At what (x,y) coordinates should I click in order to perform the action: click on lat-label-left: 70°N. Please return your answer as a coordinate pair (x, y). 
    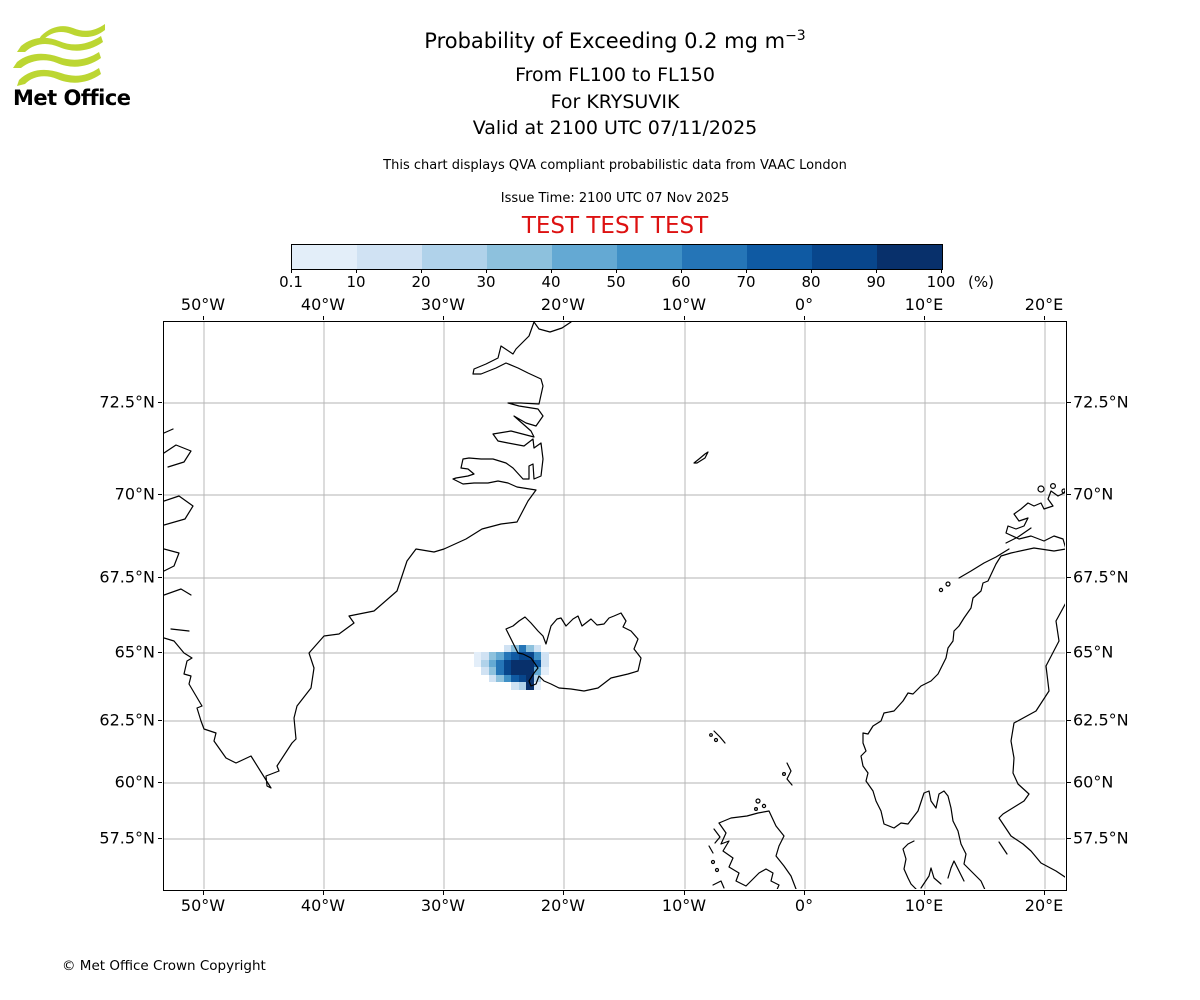
    Looking at the image, I should click on (134, 494).